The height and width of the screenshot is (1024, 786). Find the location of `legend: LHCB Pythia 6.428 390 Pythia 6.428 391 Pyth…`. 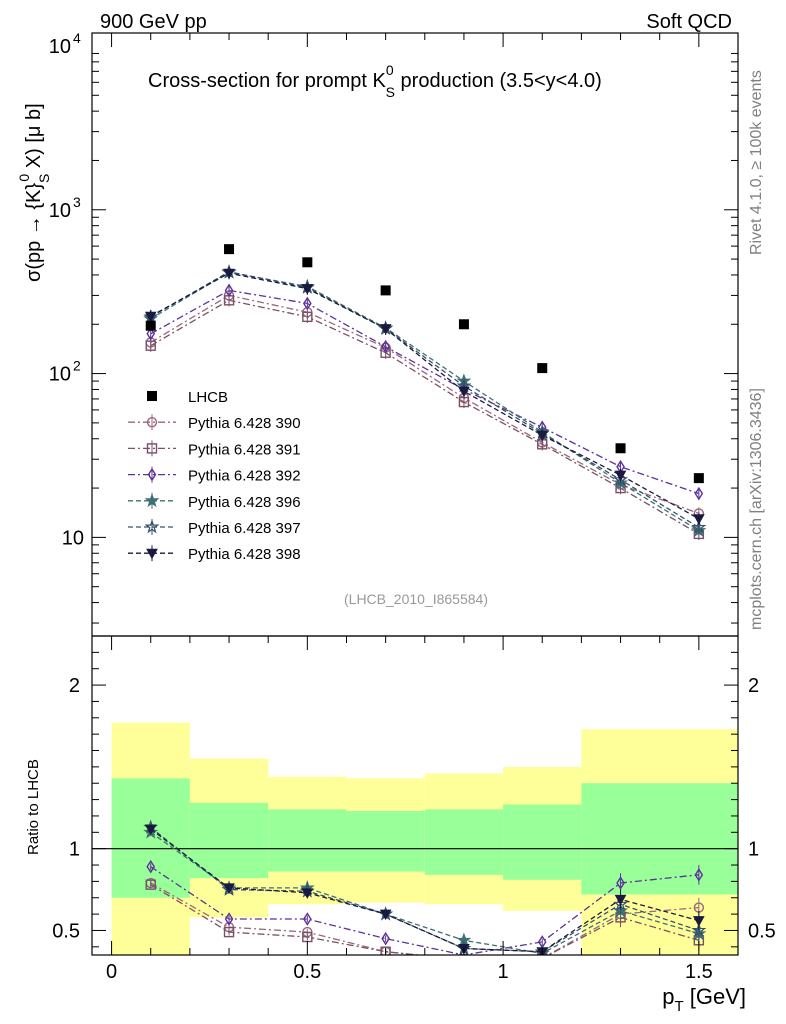

legend: LHCB Pythia 6.428 390 Pythia 6.428 391 Pyth… is located at coordinates (214, 476).